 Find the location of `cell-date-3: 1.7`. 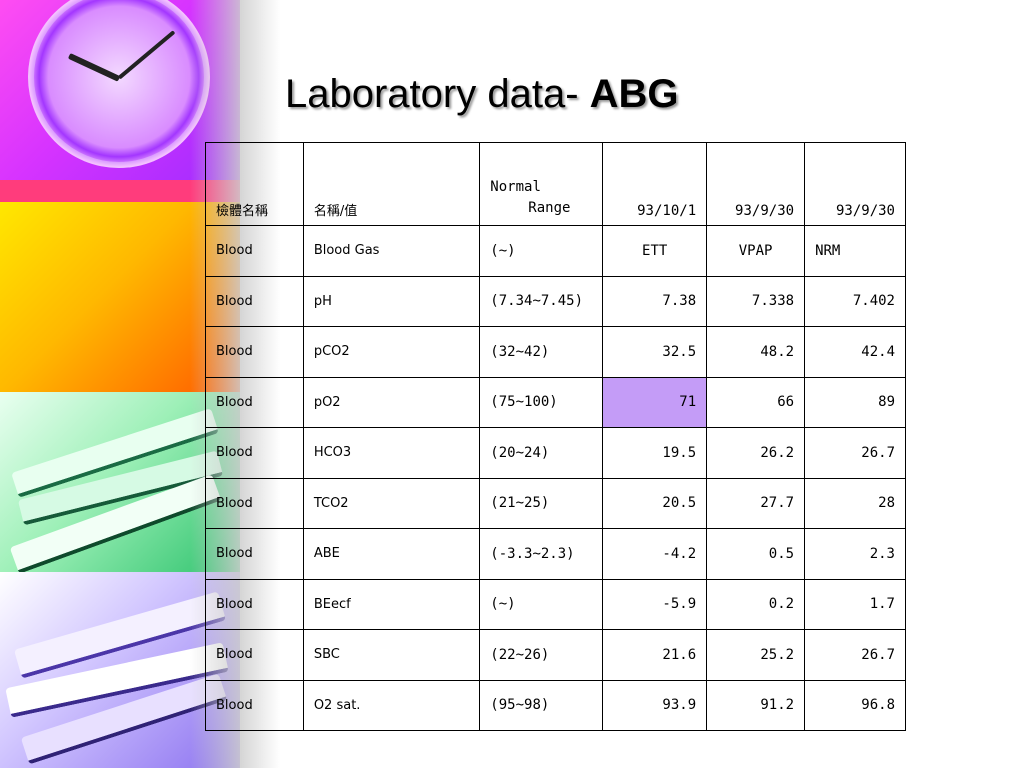

cell-date-3: 1.7 is located at coordinates (855, 604).